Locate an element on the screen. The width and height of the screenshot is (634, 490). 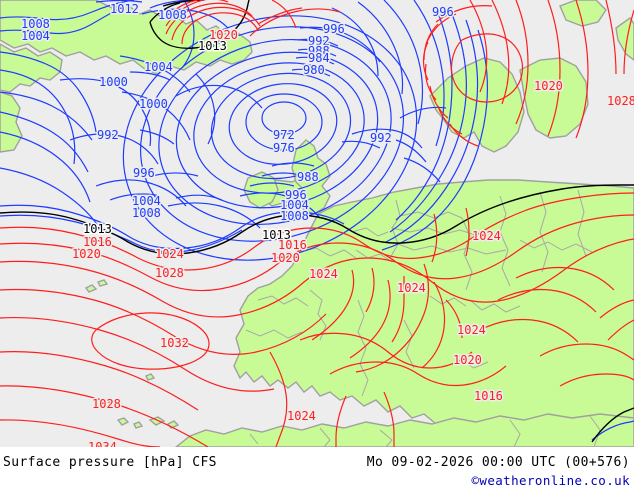
isobar-label: 972 is located at coordinates (284, 135).